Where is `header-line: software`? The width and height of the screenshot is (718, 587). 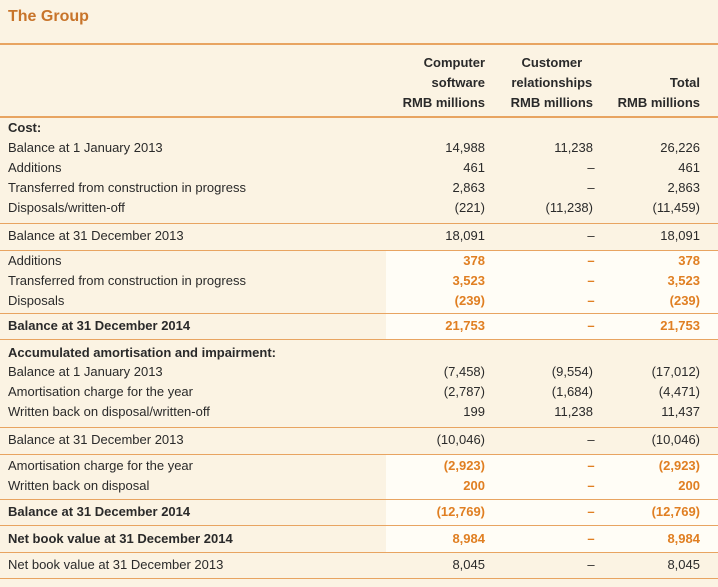 header-line: software is located at coordinates (458, 82).